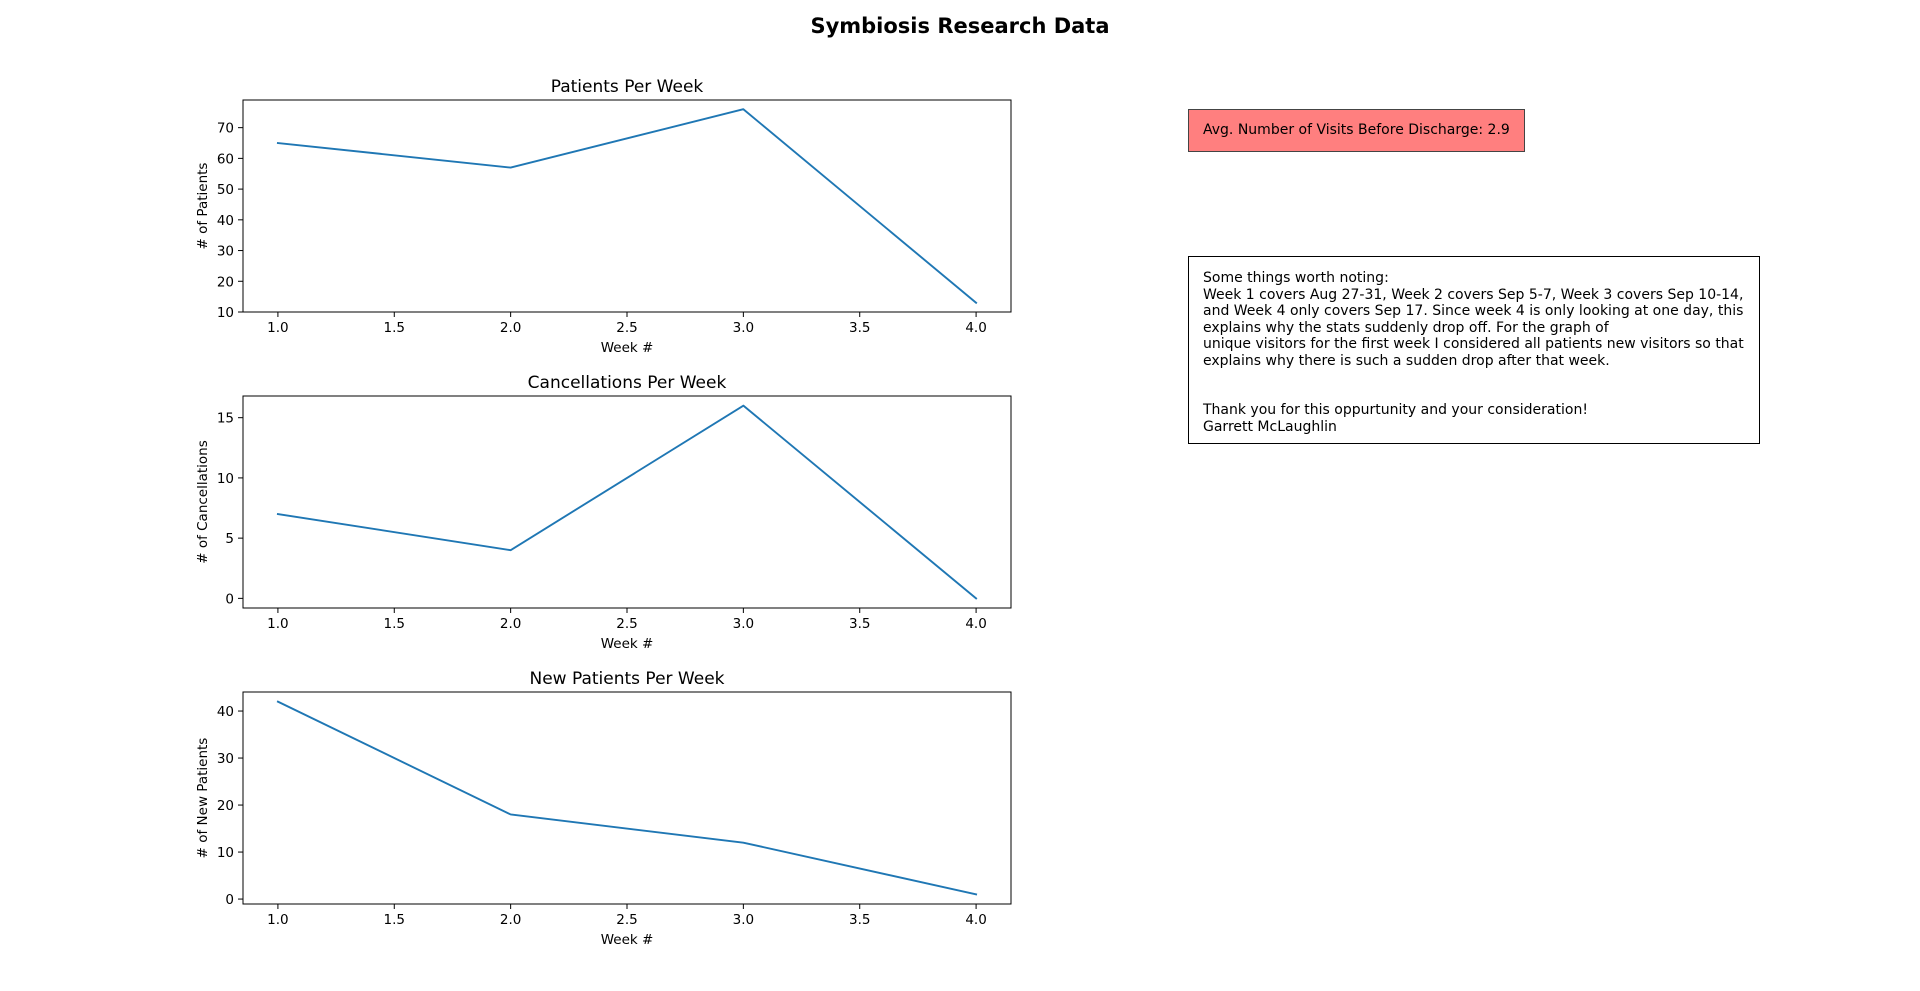 The image size is (1920, 991). I want to click on y-tick-label: 5, so click(229, 539).